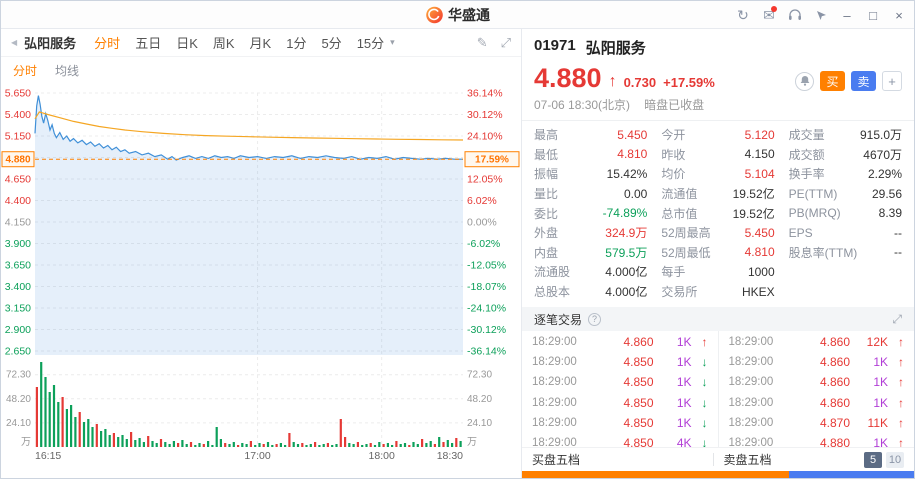  I want to click on chart-subtab: 均线, so click(67, 70).